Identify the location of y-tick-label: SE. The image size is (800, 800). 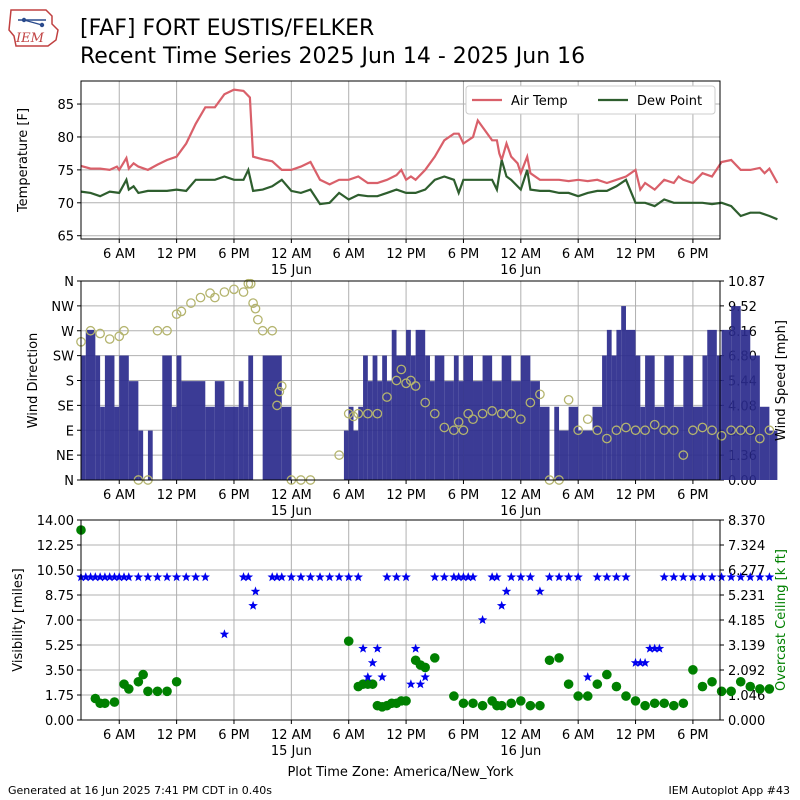
(66, 406).